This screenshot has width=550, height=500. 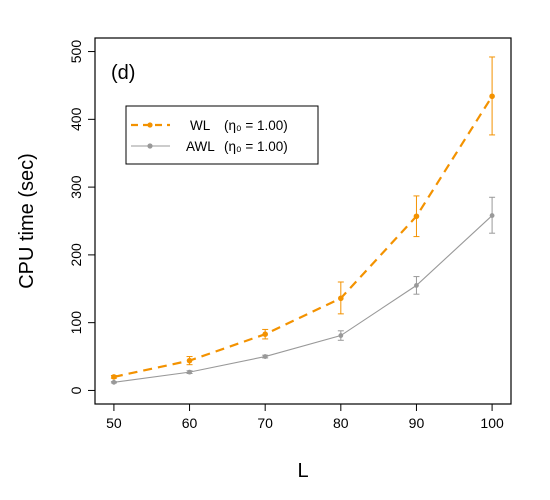 What do you see at coordinates (341, 423) in the screenshot?
I see `x-tick-label: 80` at bounding box center [341, 423].